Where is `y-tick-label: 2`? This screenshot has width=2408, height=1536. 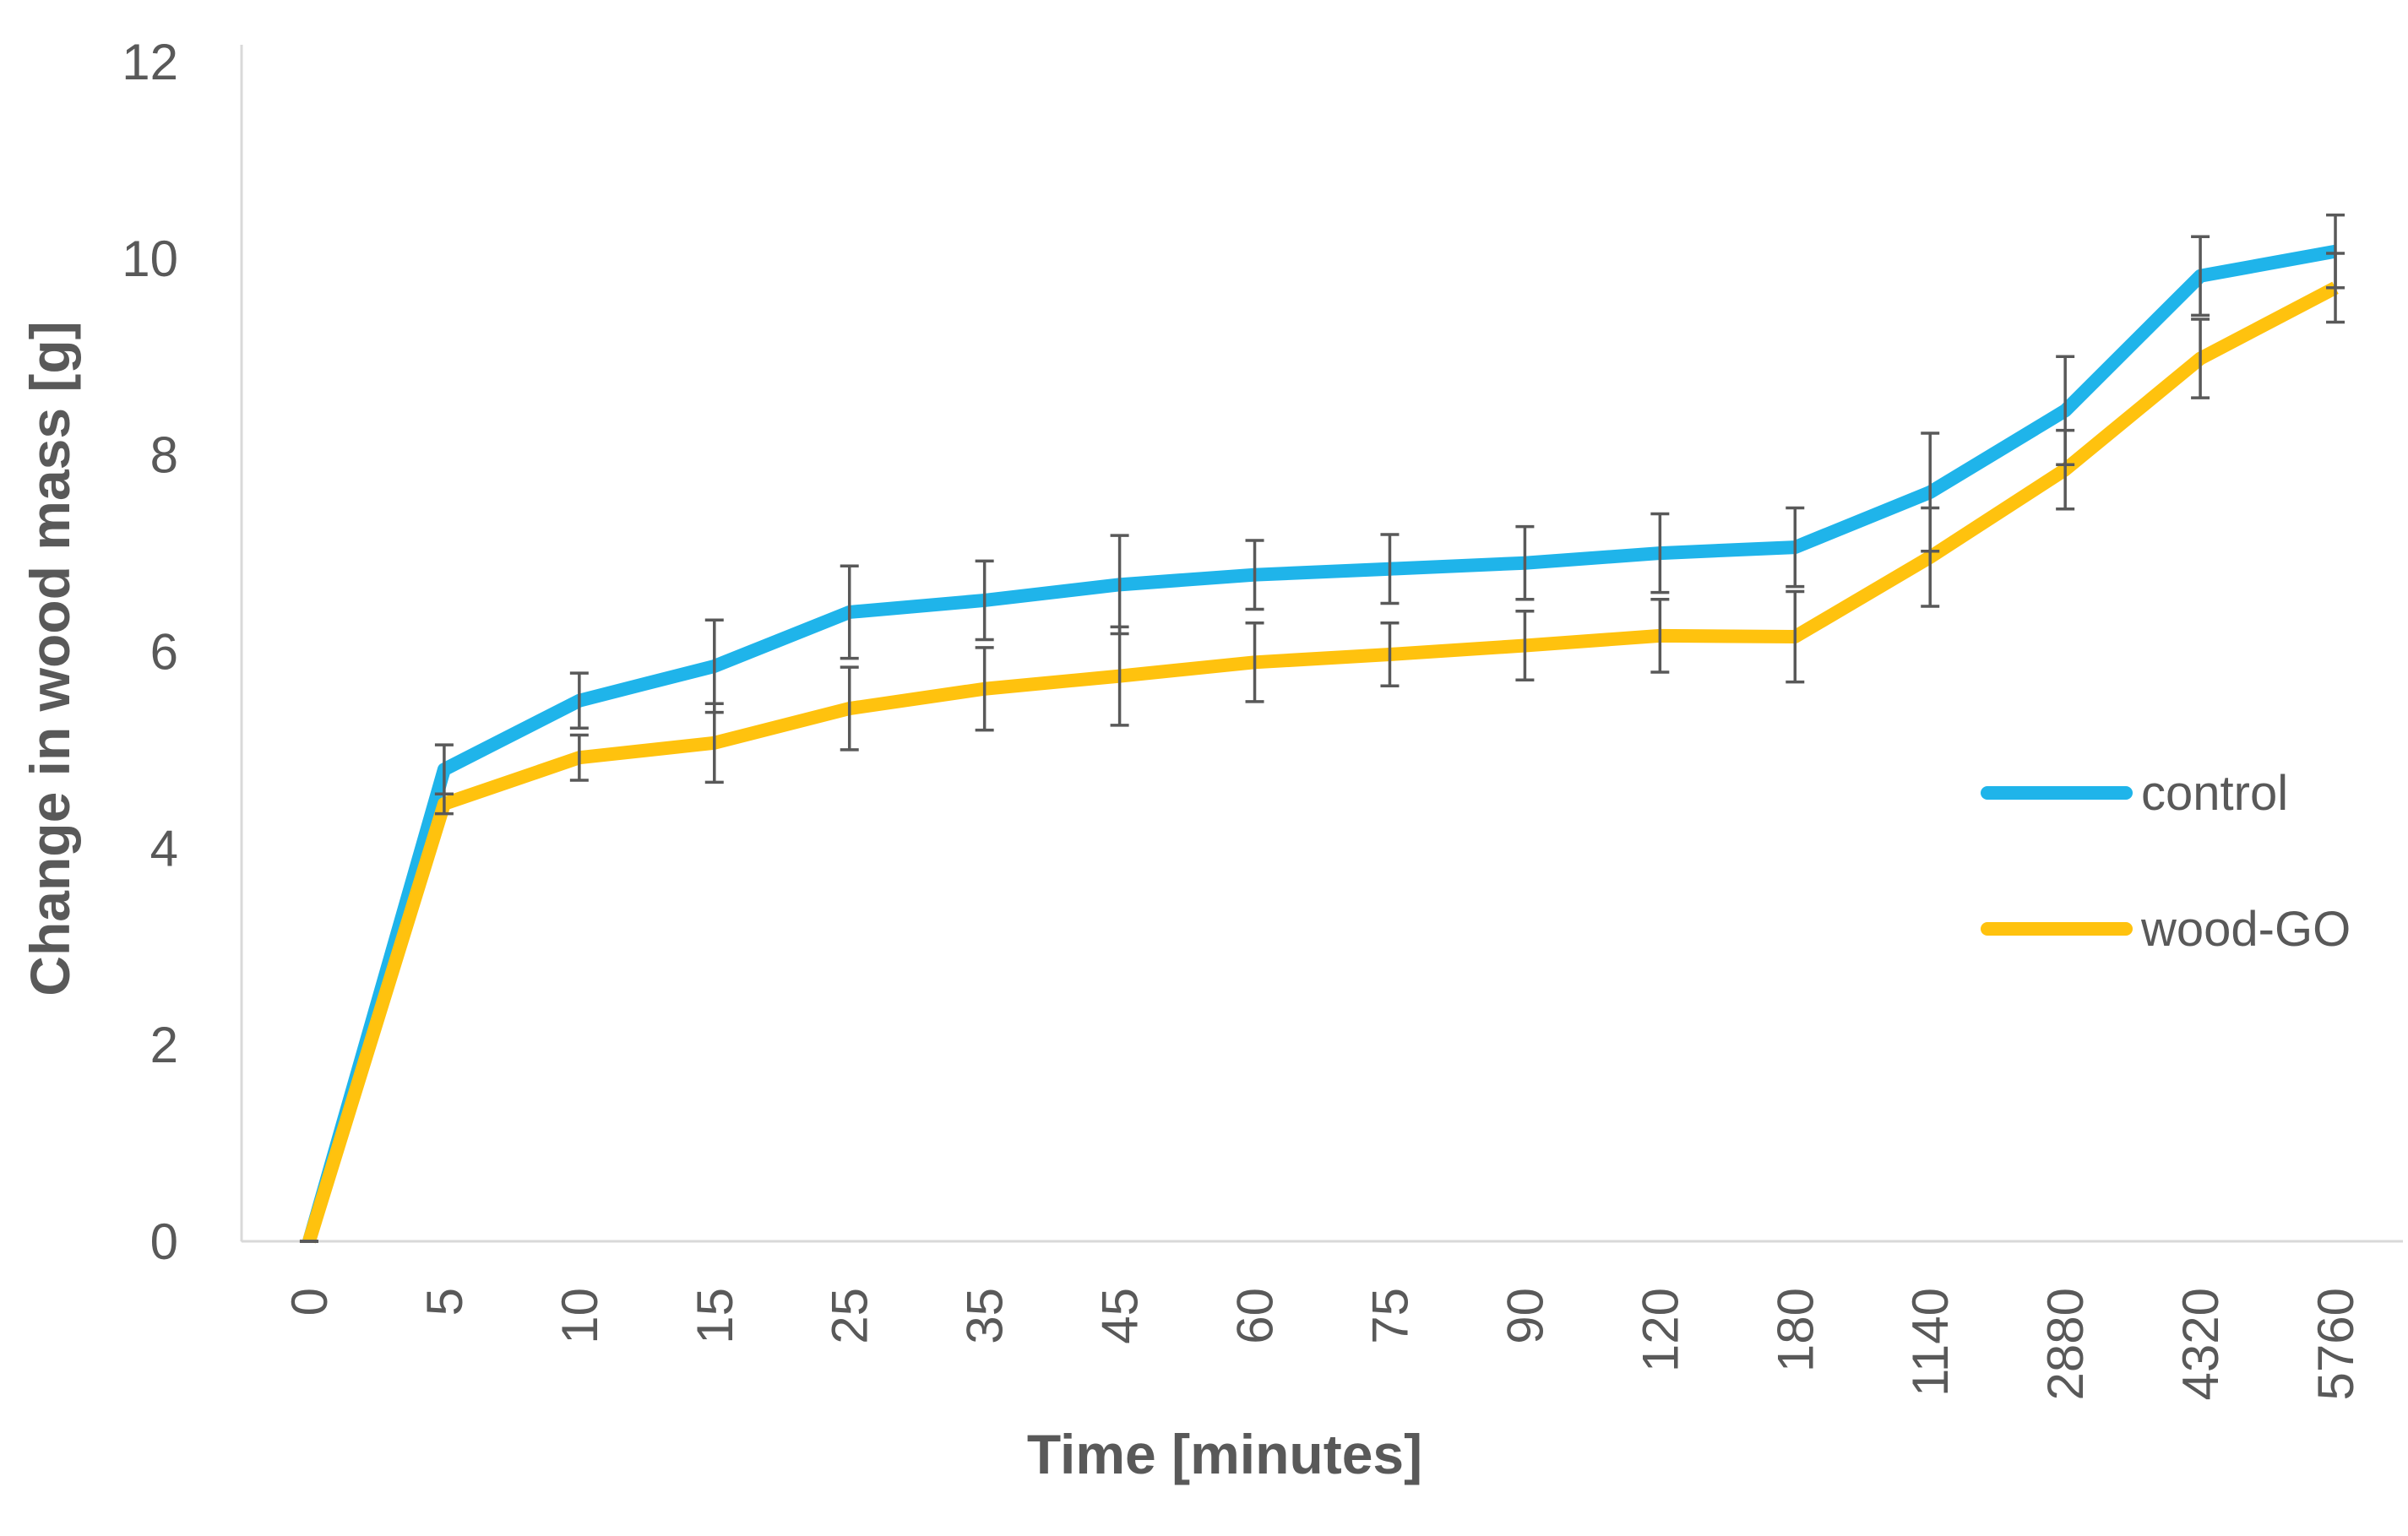
y-tick-label: 2 is located at coordinates (164, 1045).